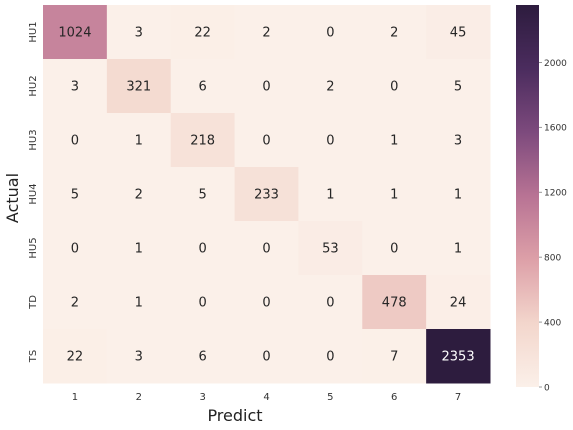  Describe the element at coordinates (394, 397) in the screenshot. I see `x-tick-label: 6` at that location.